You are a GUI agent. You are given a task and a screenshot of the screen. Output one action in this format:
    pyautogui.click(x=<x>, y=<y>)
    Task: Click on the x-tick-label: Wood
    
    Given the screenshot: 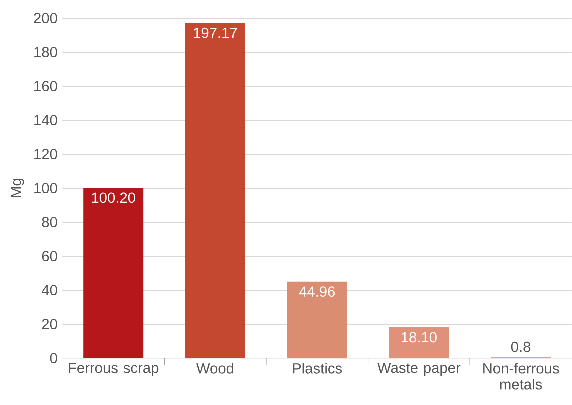 What is the action you would take?
    pyautogui.click(x=215, y=368)
    